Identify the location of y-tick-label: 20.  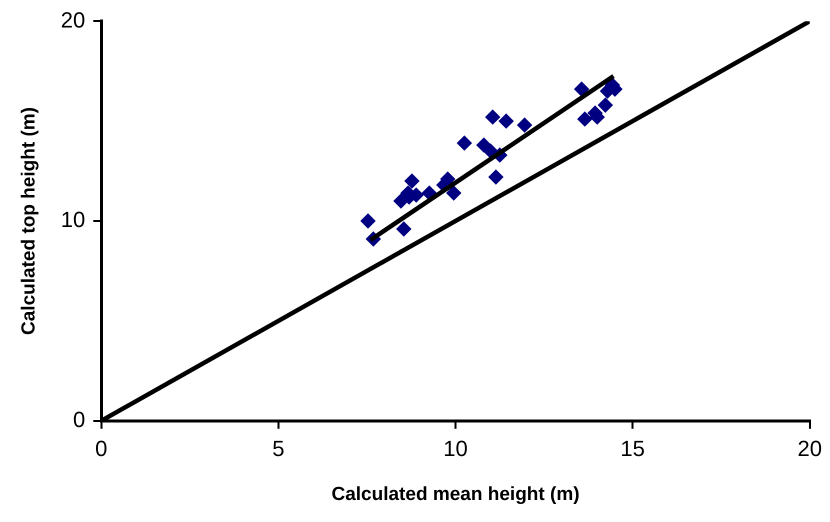
(73, 19).